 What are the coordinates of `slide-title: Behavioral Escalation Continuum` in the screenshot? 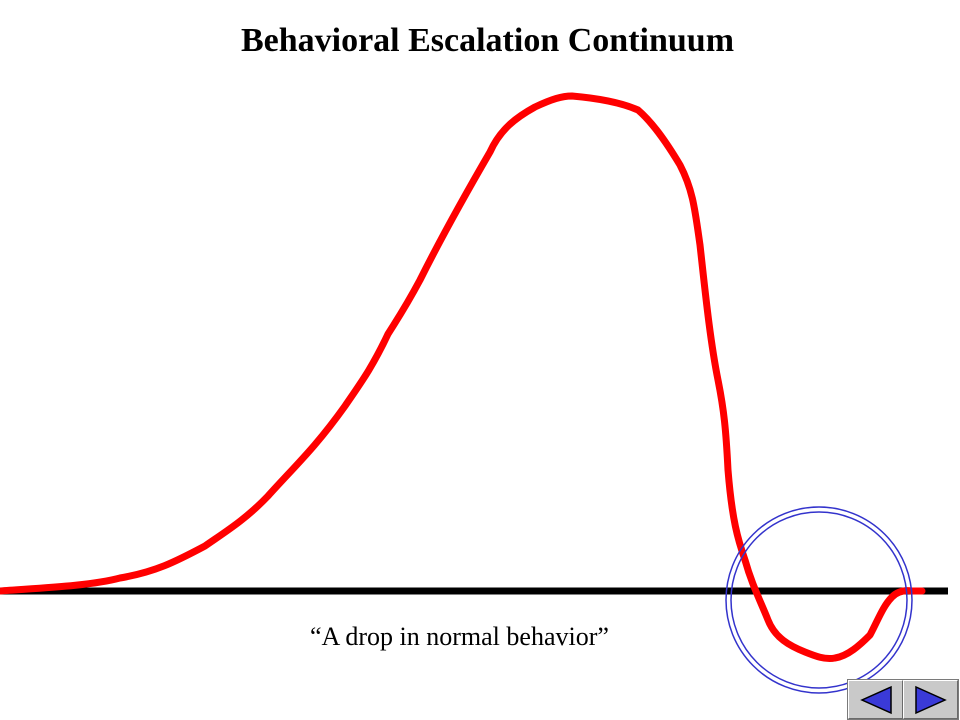 It's located at (487, 40).